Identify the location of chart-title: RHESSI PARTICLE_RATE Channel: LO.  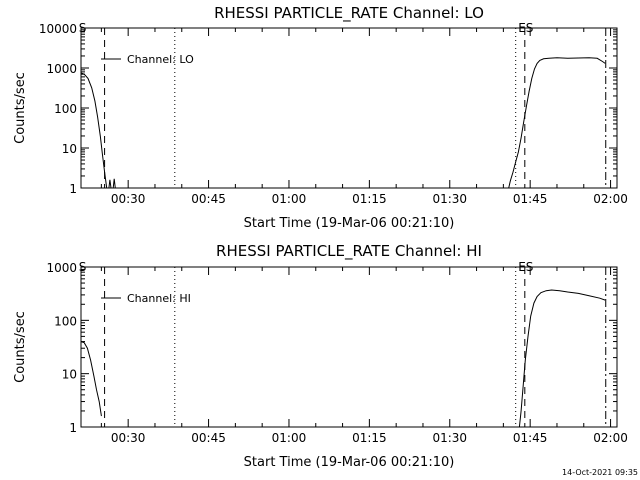
(349, 13).